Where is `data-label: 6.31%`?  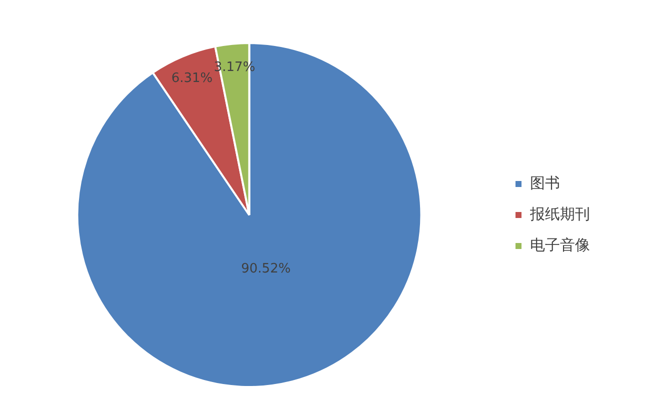 data-label: 6.31% is located at coordinates (192, 78).